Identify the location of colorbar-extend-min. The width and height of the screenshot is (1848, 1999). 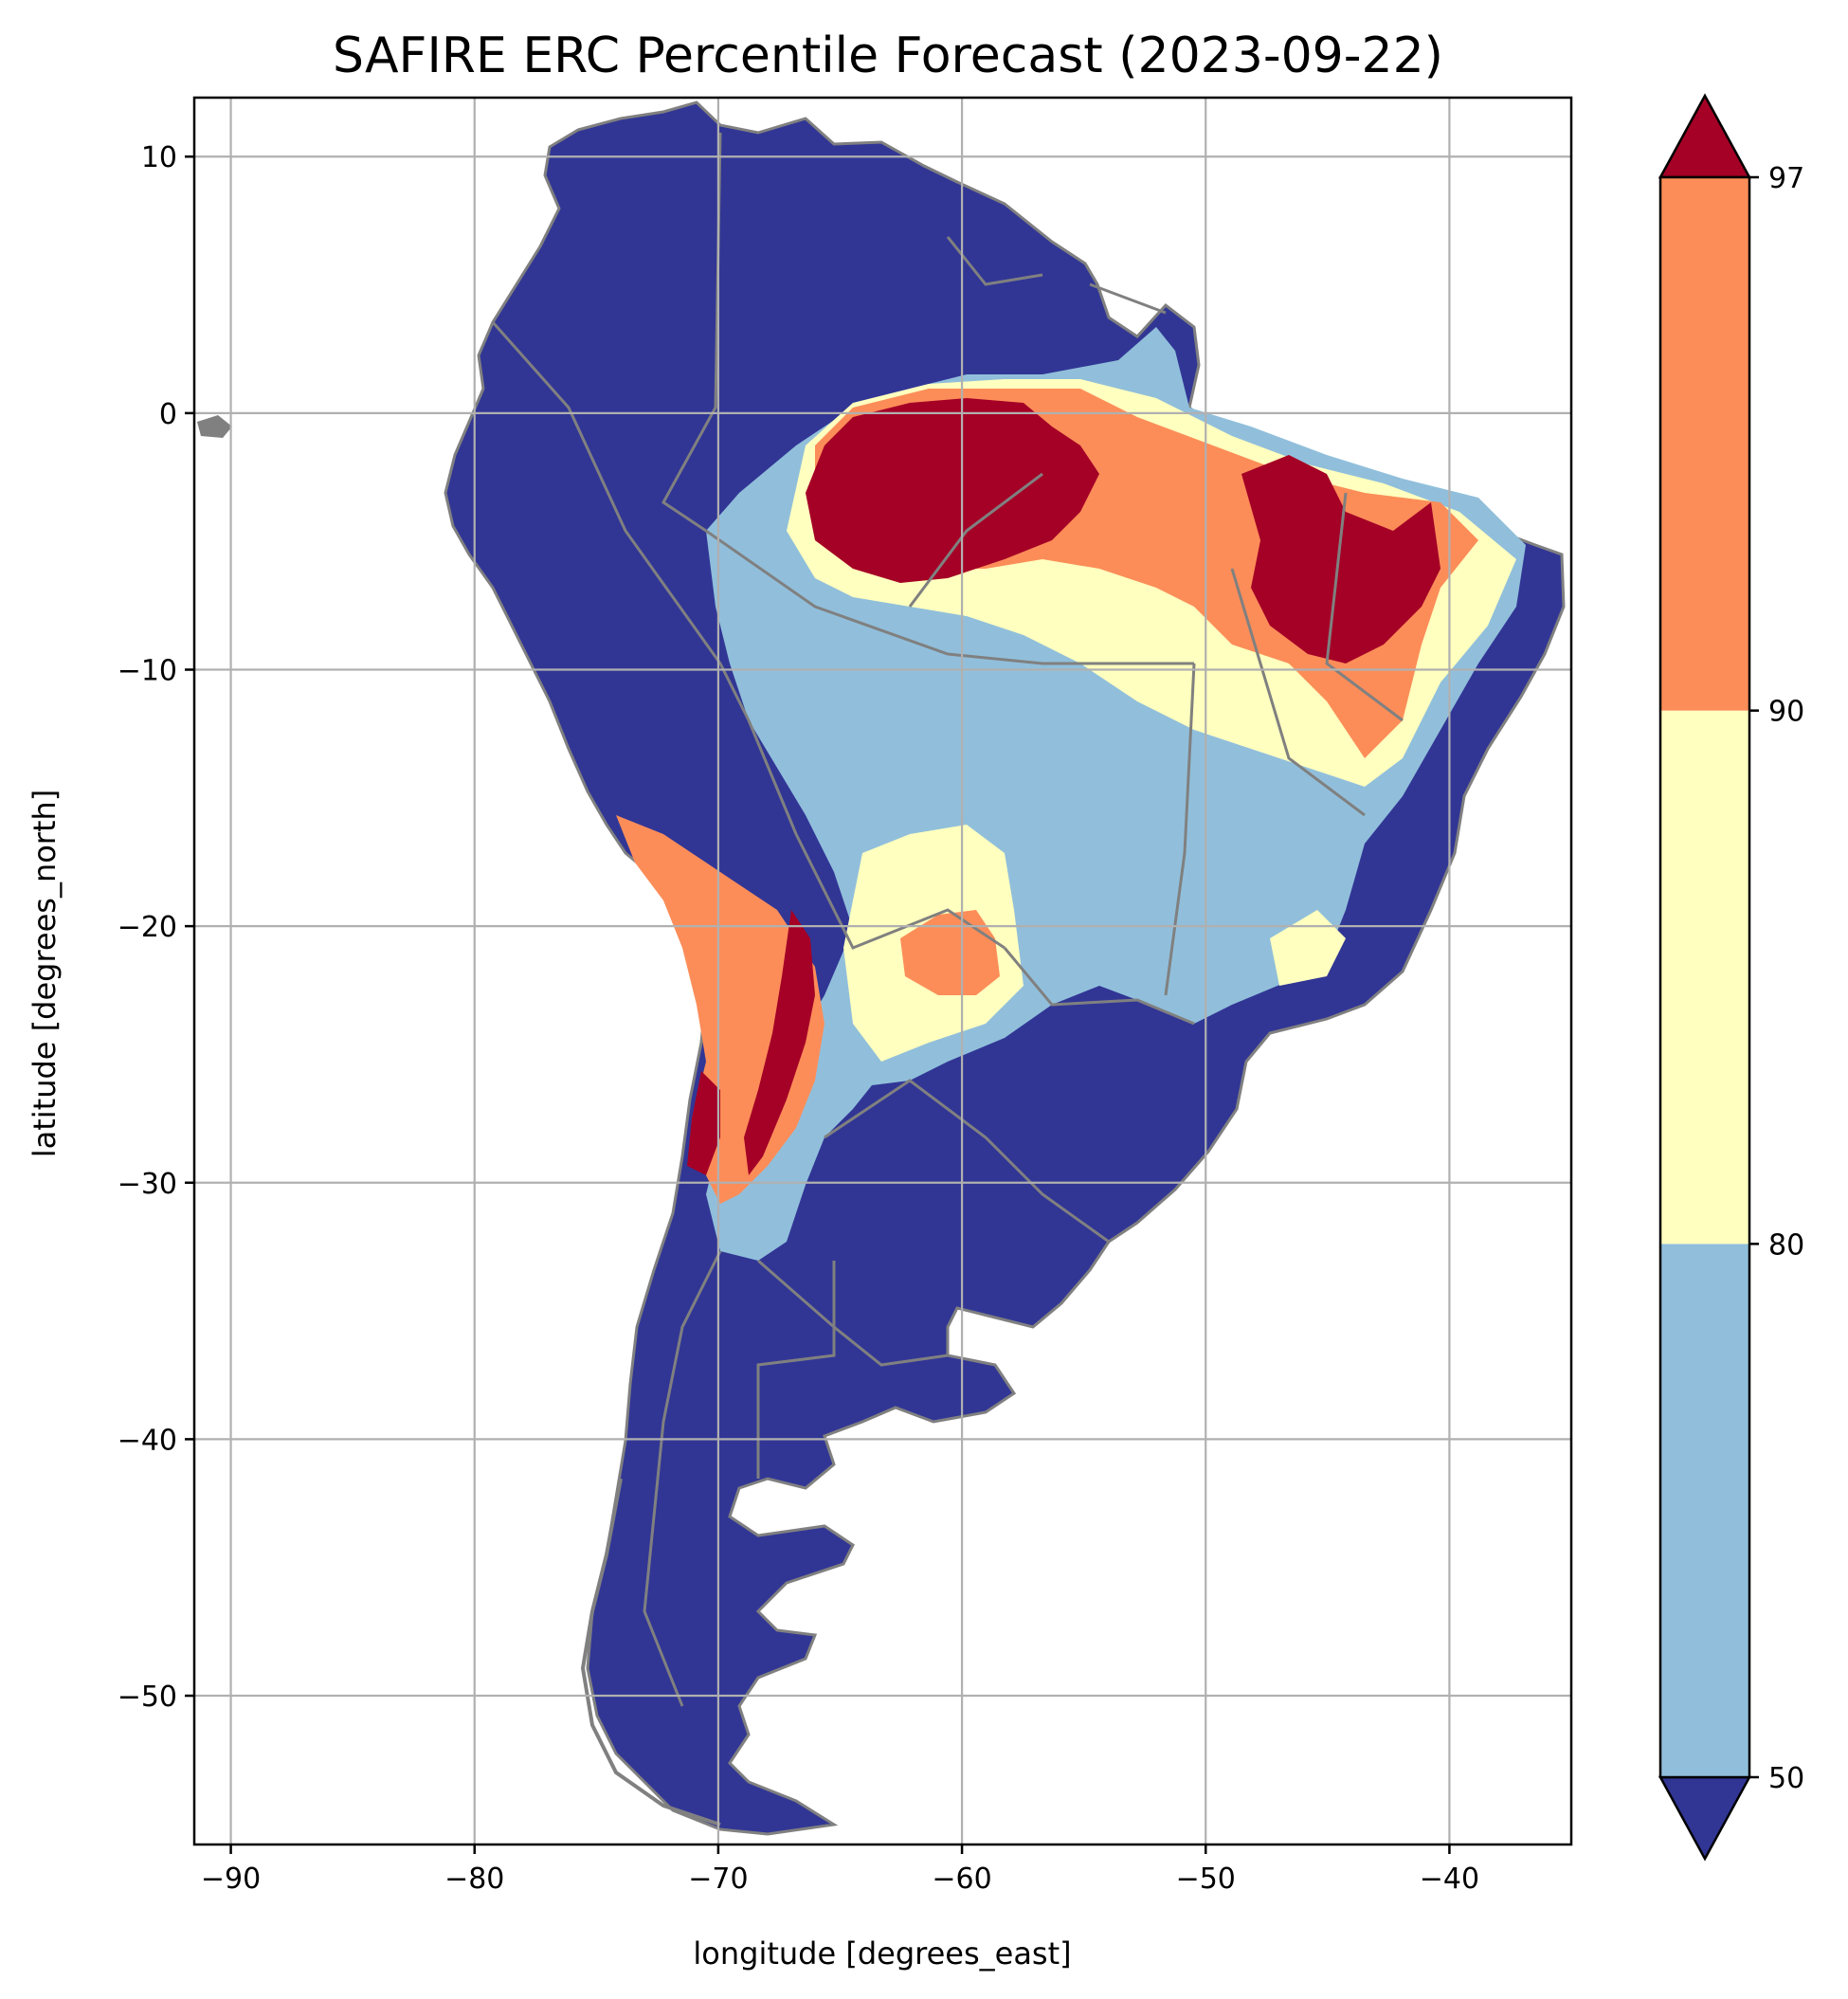
(1705, 1819).